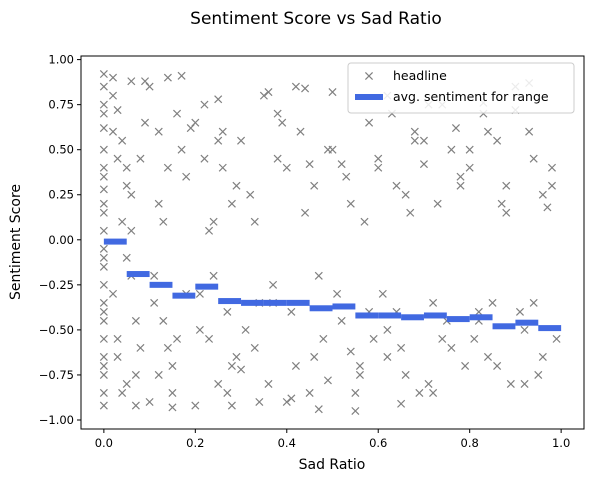 This screenshot has height=485, width=592. What do you see at coordinates (369, 97) in the screenshot?
I see `legend-marker-avg-sentiment` at bounding box center [369, 97].